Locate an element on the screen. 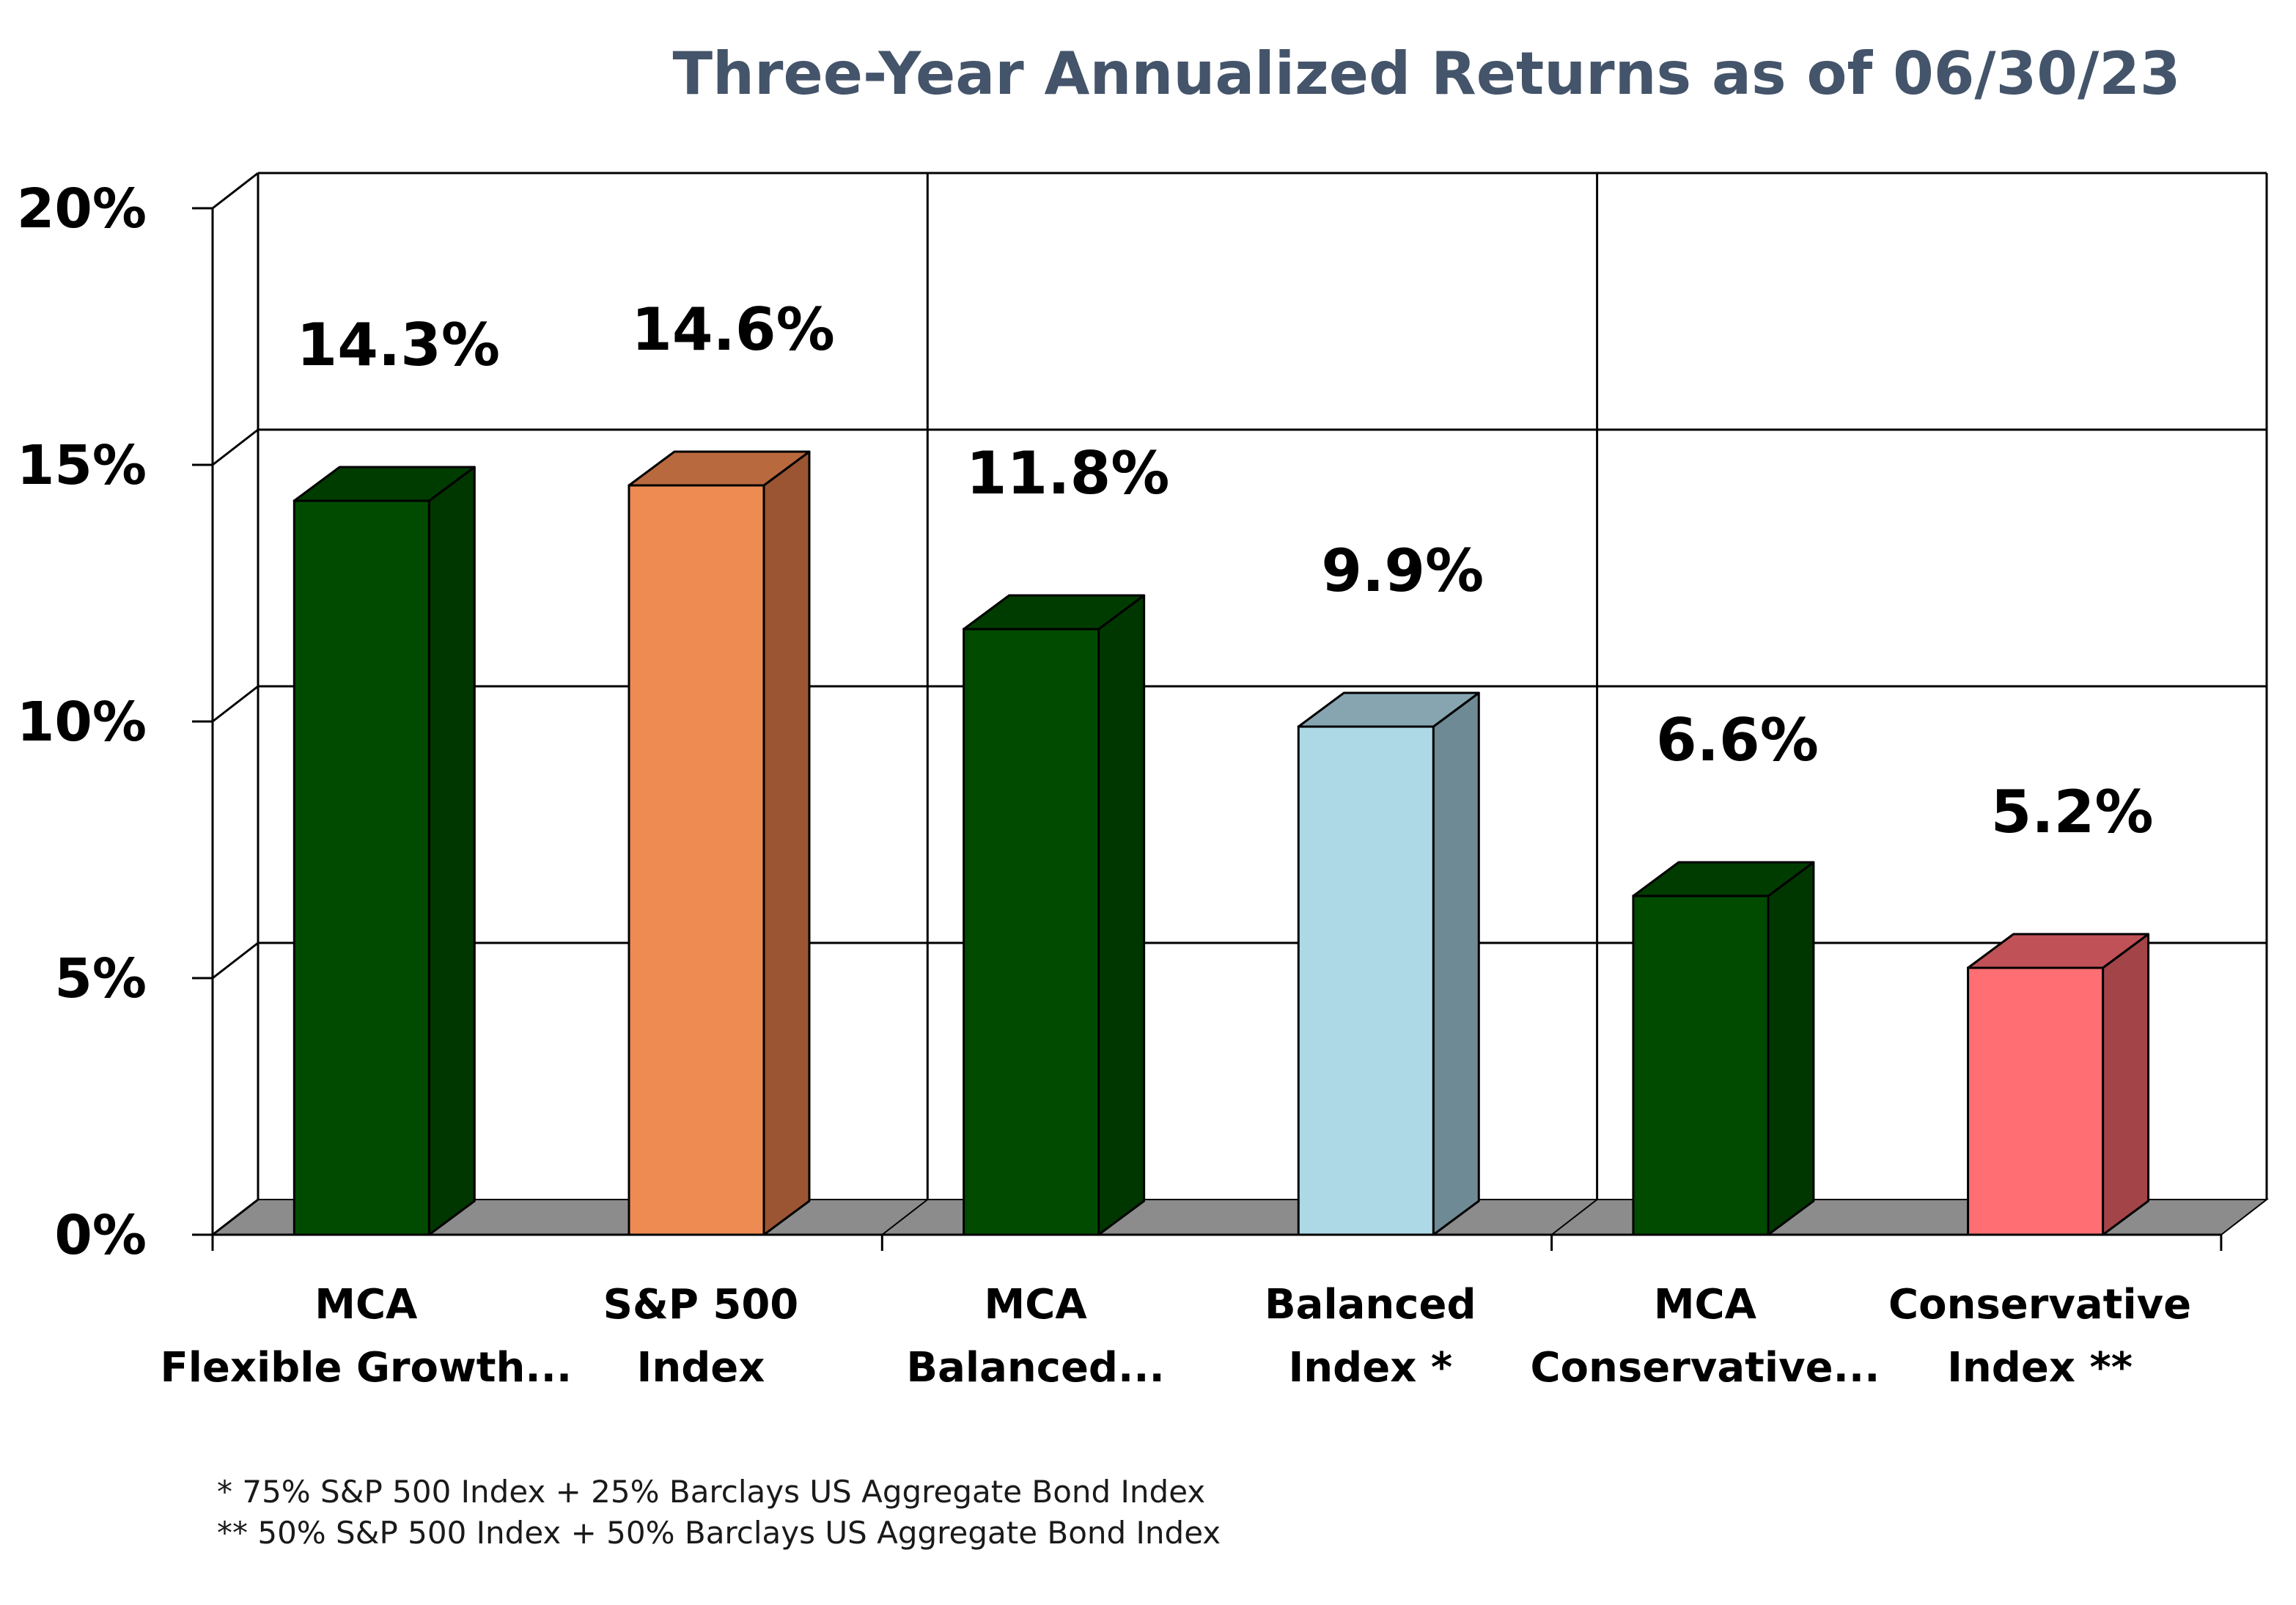 The image size is (2296, 1605). y-tick-label: 20% is located at coordinates (82, 208).